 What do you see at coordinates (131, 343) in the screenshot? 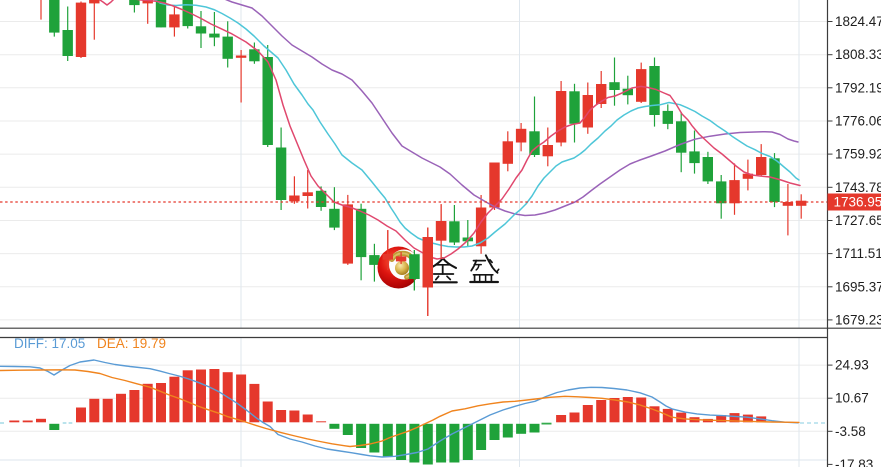
I see `svg-text: DEA: 19.79` at bounding box center [131, 343].